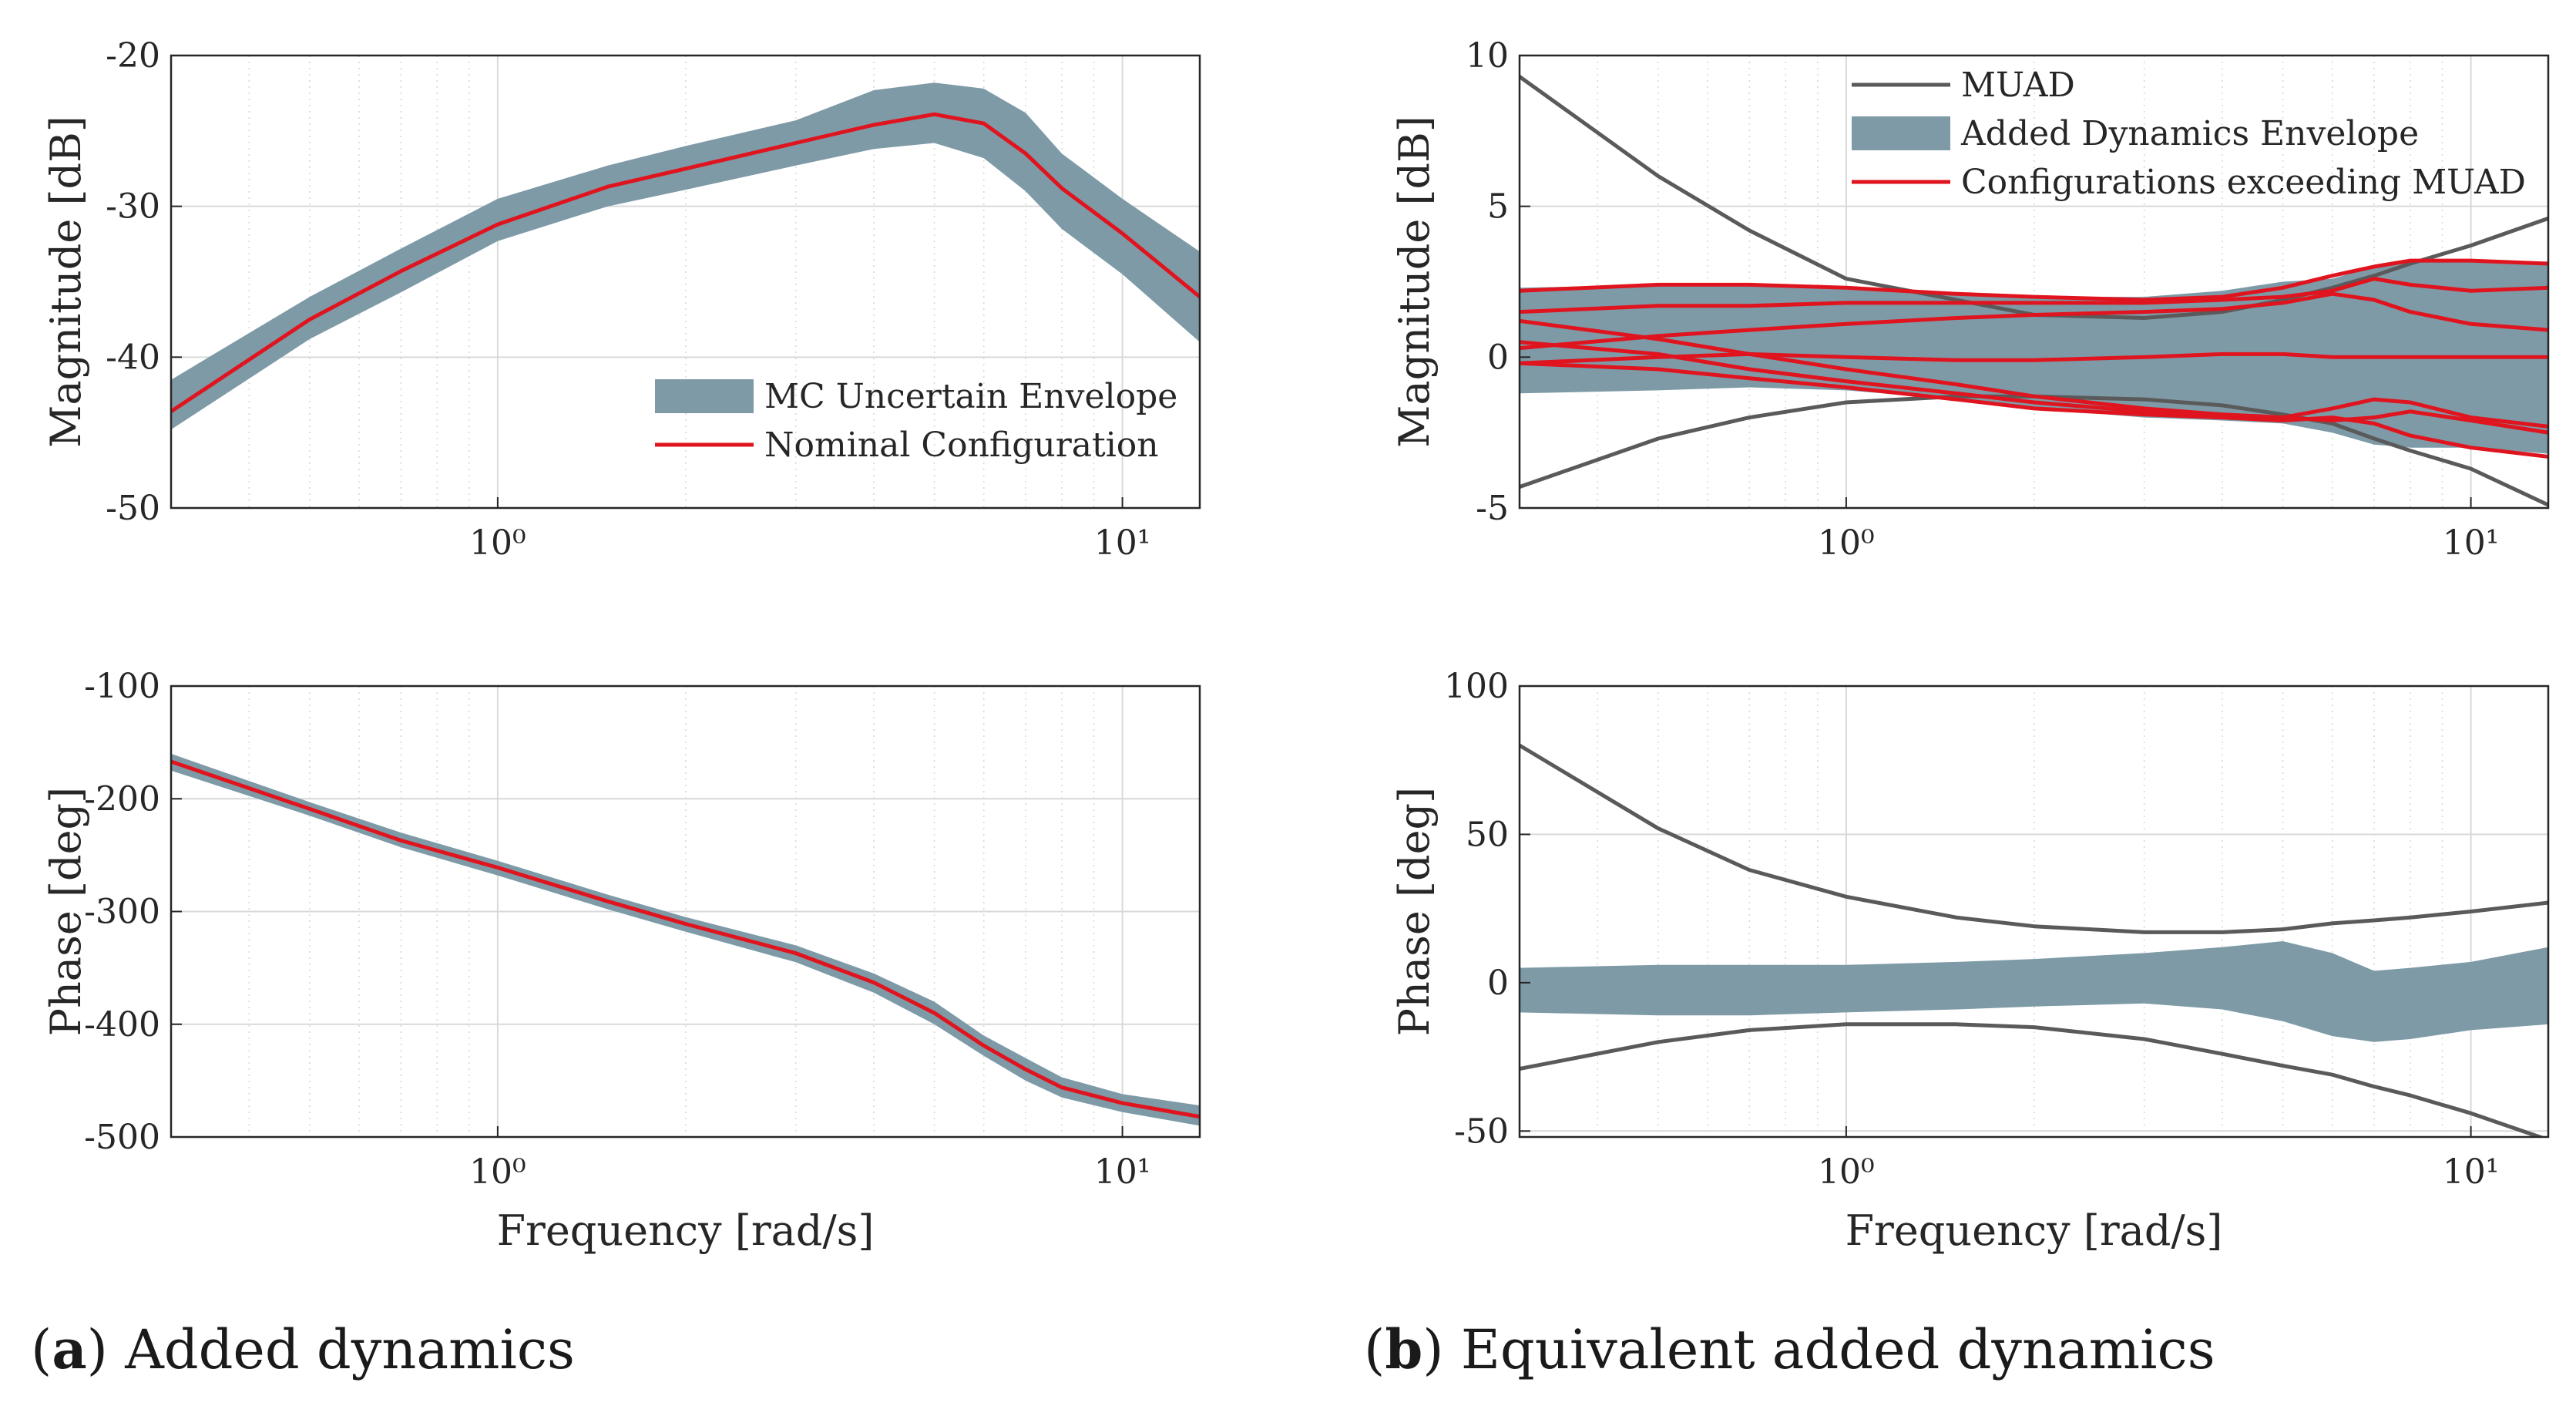 The height and width of the screenshot is (1406, 2576). Describe the element at coordinates (122, 799) in the screenshot. I see `y-tick-label: -200` at that location.